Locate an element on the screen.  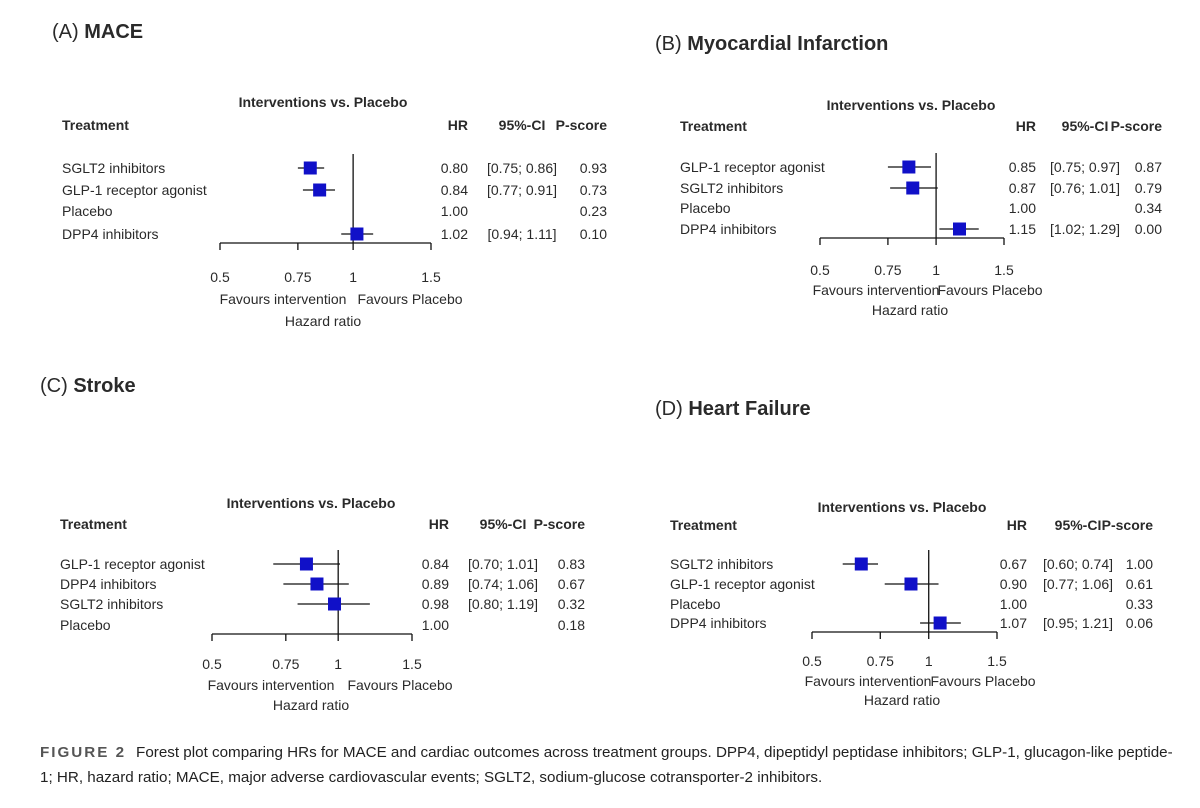
panel-label: (C) is located at coordinates (56, 386).